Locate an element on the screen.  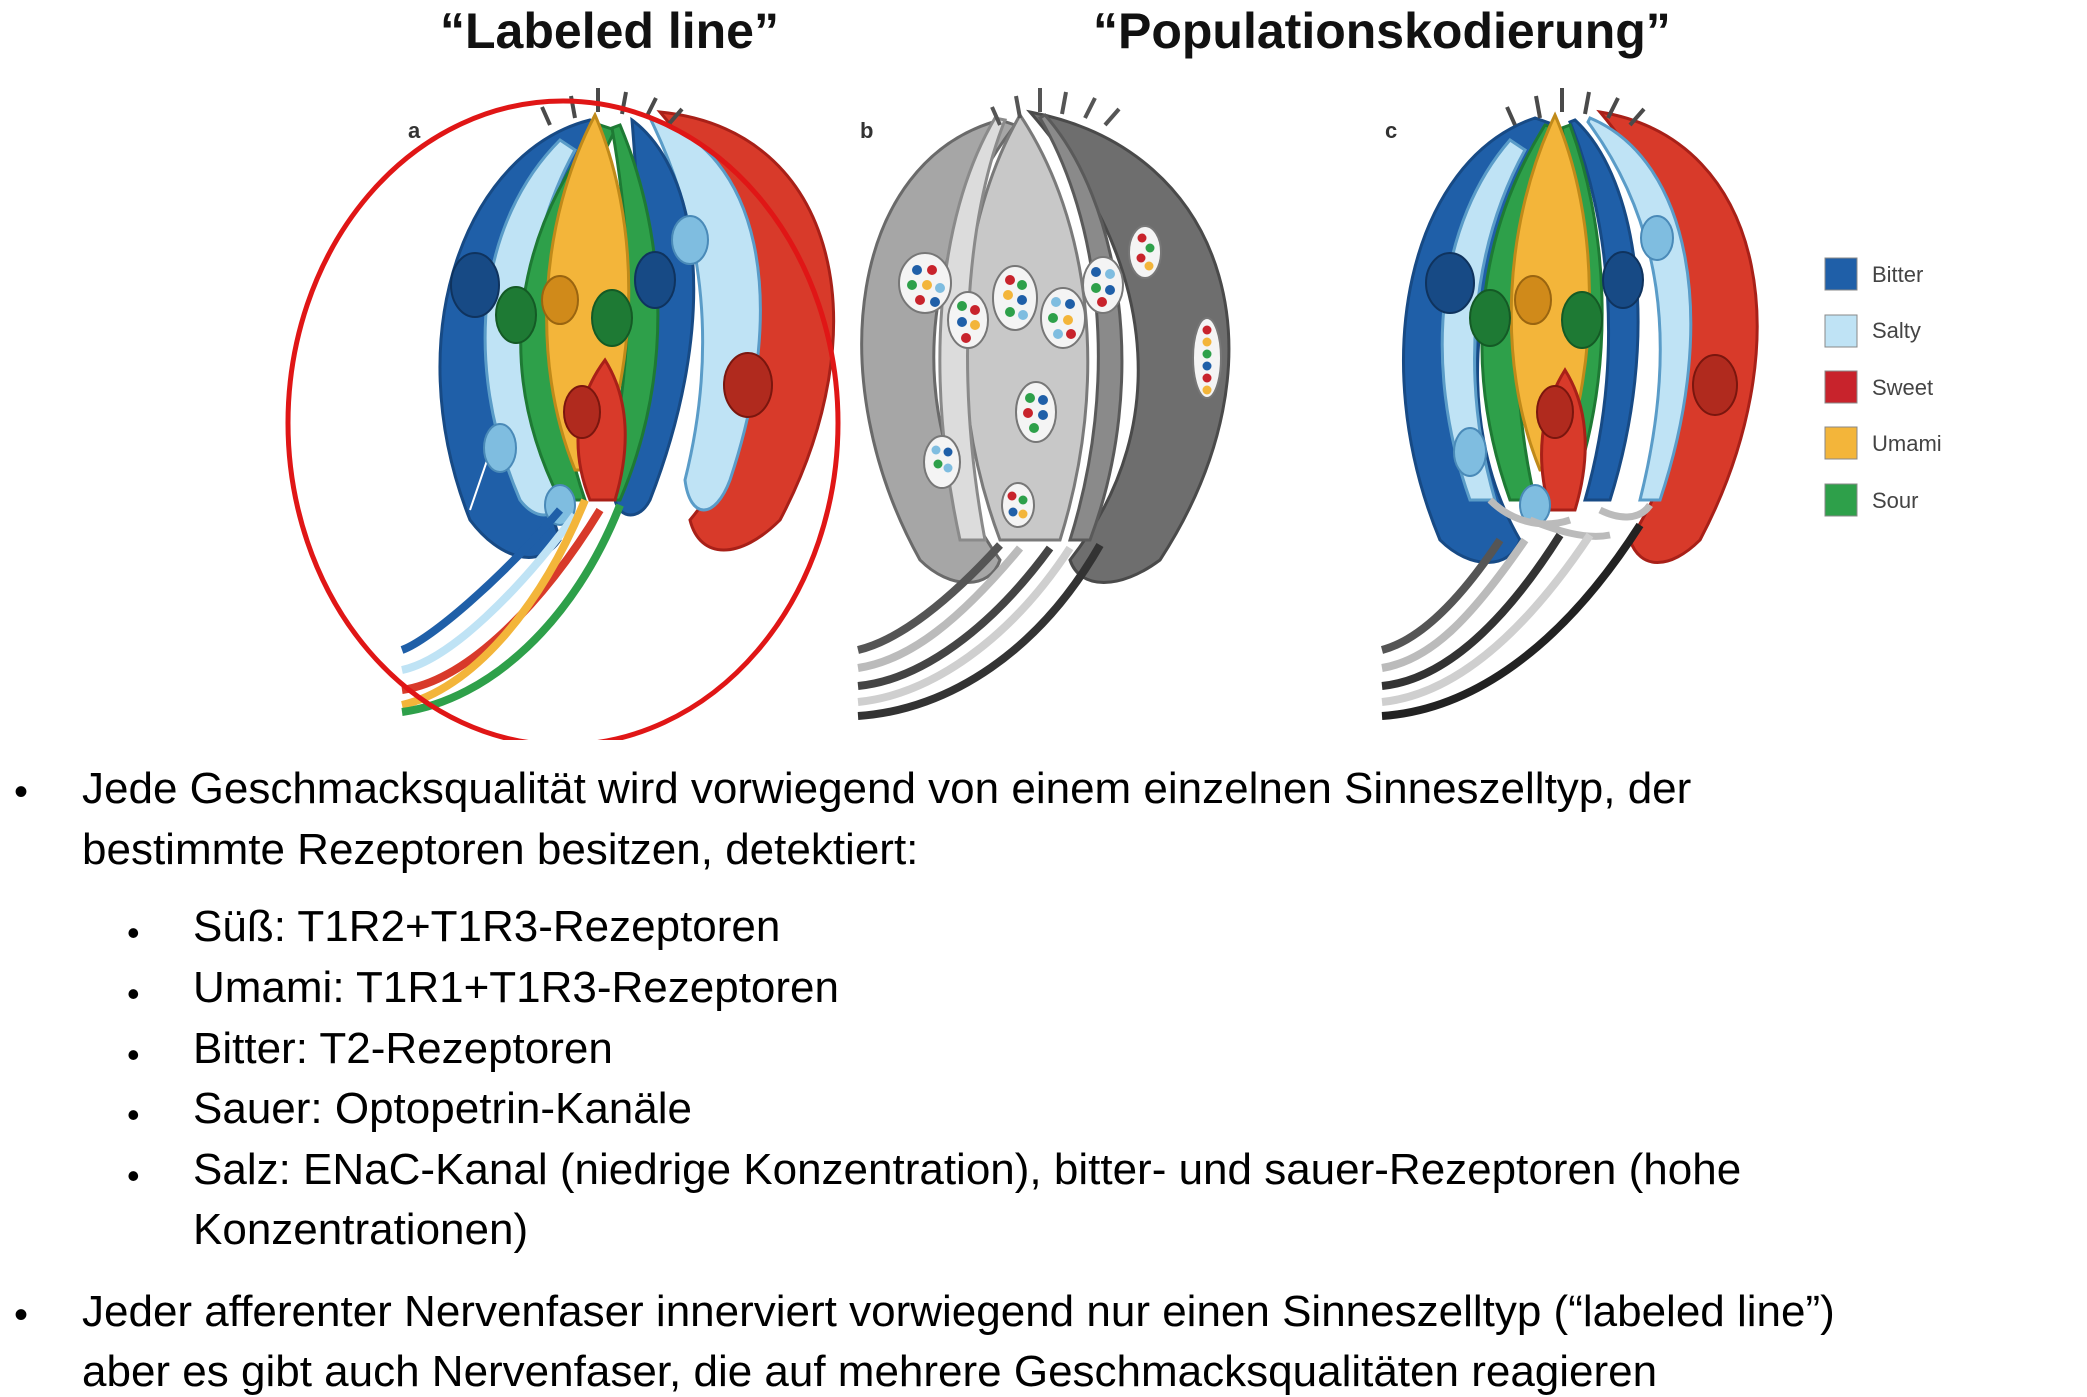
legend-swatch-sweet is located at coordinates (1841, 387).